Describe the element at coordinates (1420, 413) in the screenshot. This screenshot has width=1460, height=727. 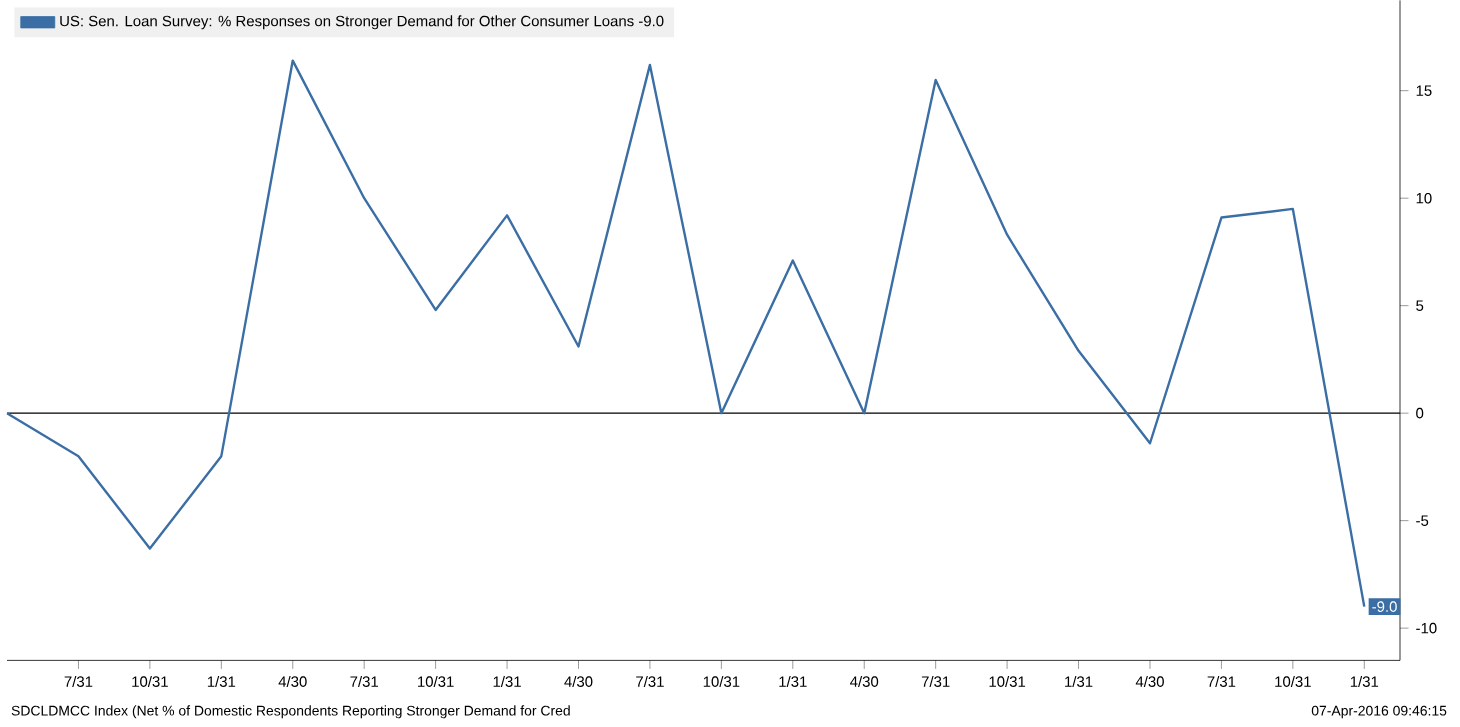
I see `y-tick-label: 0` at that location.